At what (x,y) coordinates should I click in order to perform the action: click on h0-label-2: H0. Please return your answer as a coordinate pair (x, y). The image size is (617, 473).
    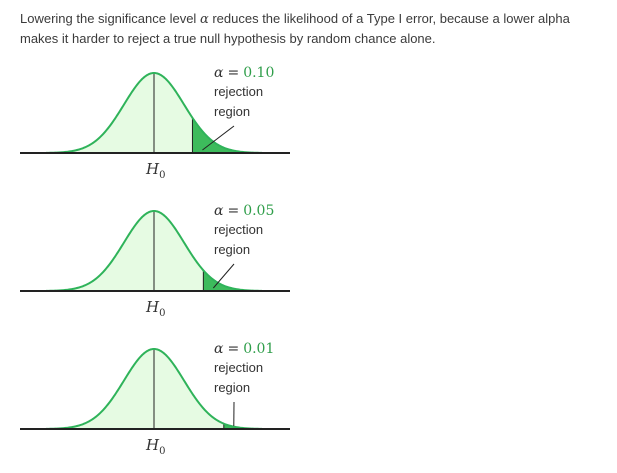
    Looking at the image, I should click on (155, 308).